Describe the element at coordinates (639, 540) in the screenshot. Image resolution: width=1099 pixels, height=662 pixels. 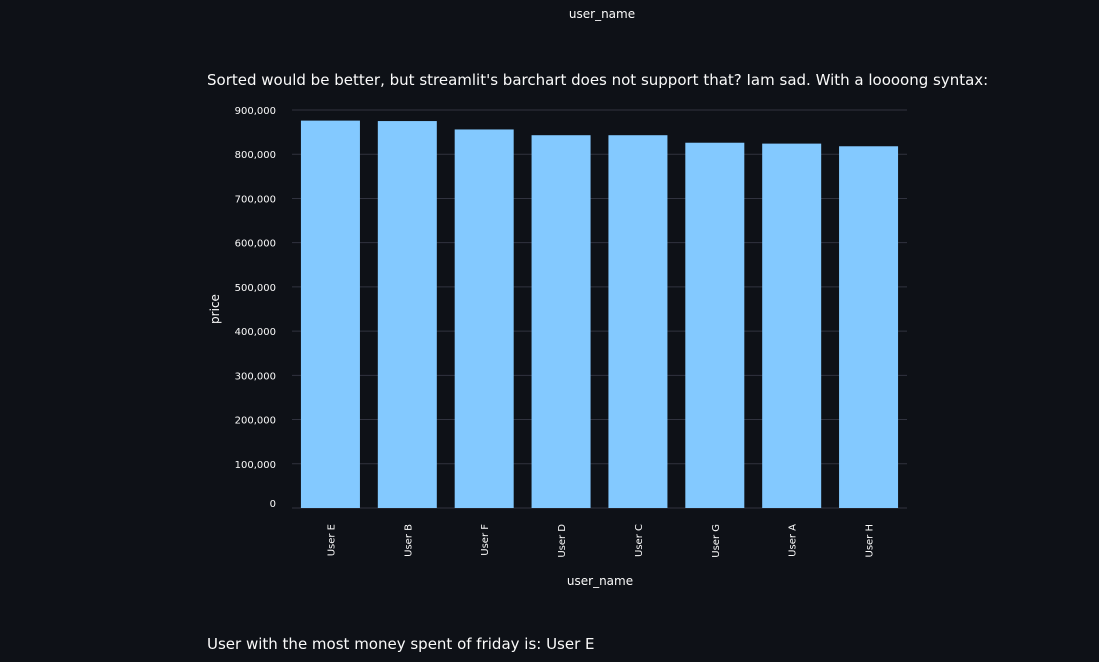
I see `x-tick-label: User C` at that location.